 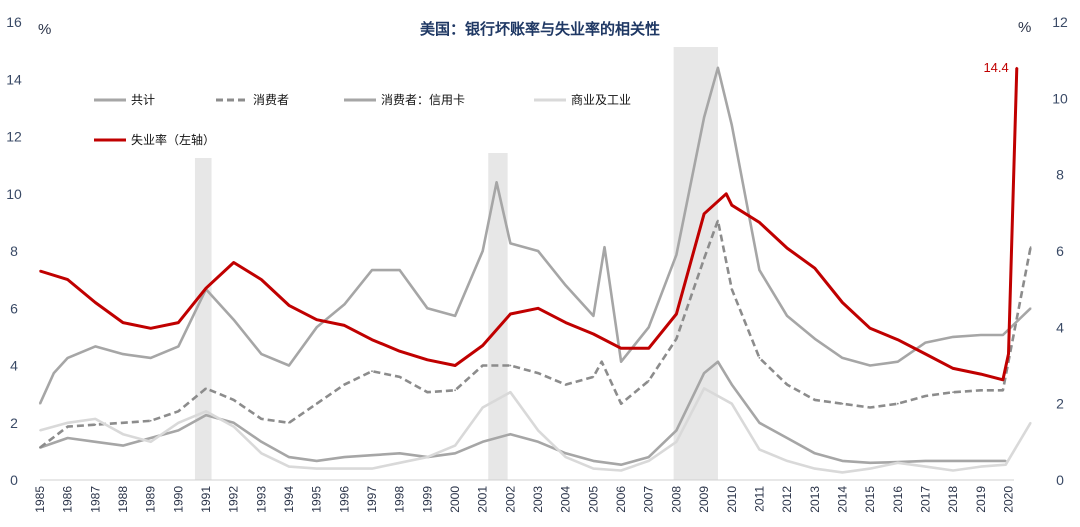 What do you see at coordinates (178, 499) in the screenshot?
I see `x-tick-label: 1990` at bounding box center [178, 499].